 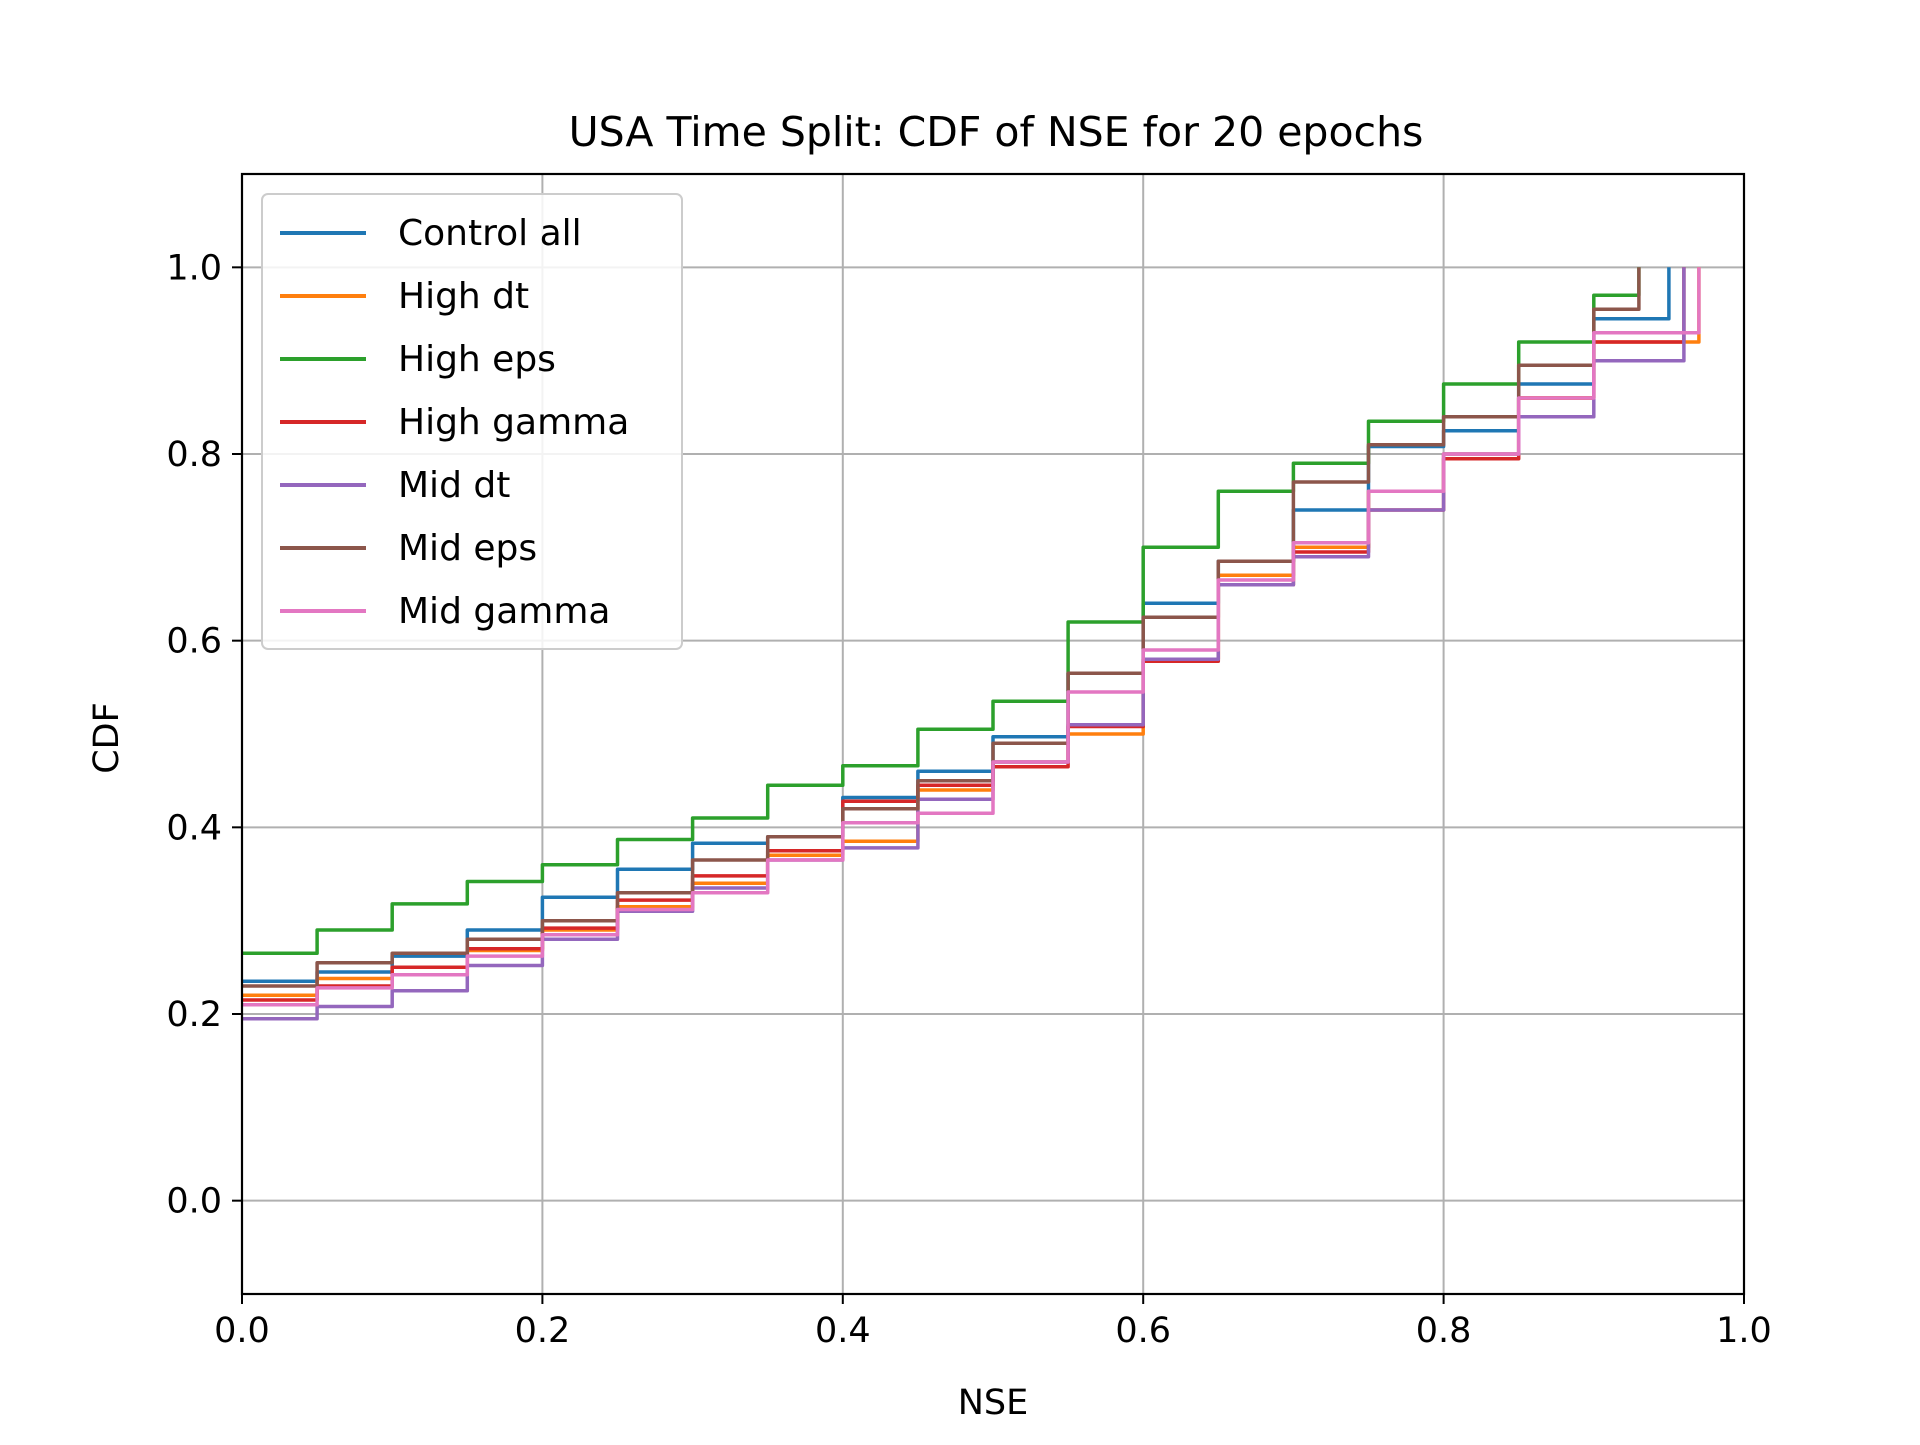 What do you see at coordinates (477, 359) in the screenshot?
I see `legend-label: High eps` at bounding box center [477, 359].